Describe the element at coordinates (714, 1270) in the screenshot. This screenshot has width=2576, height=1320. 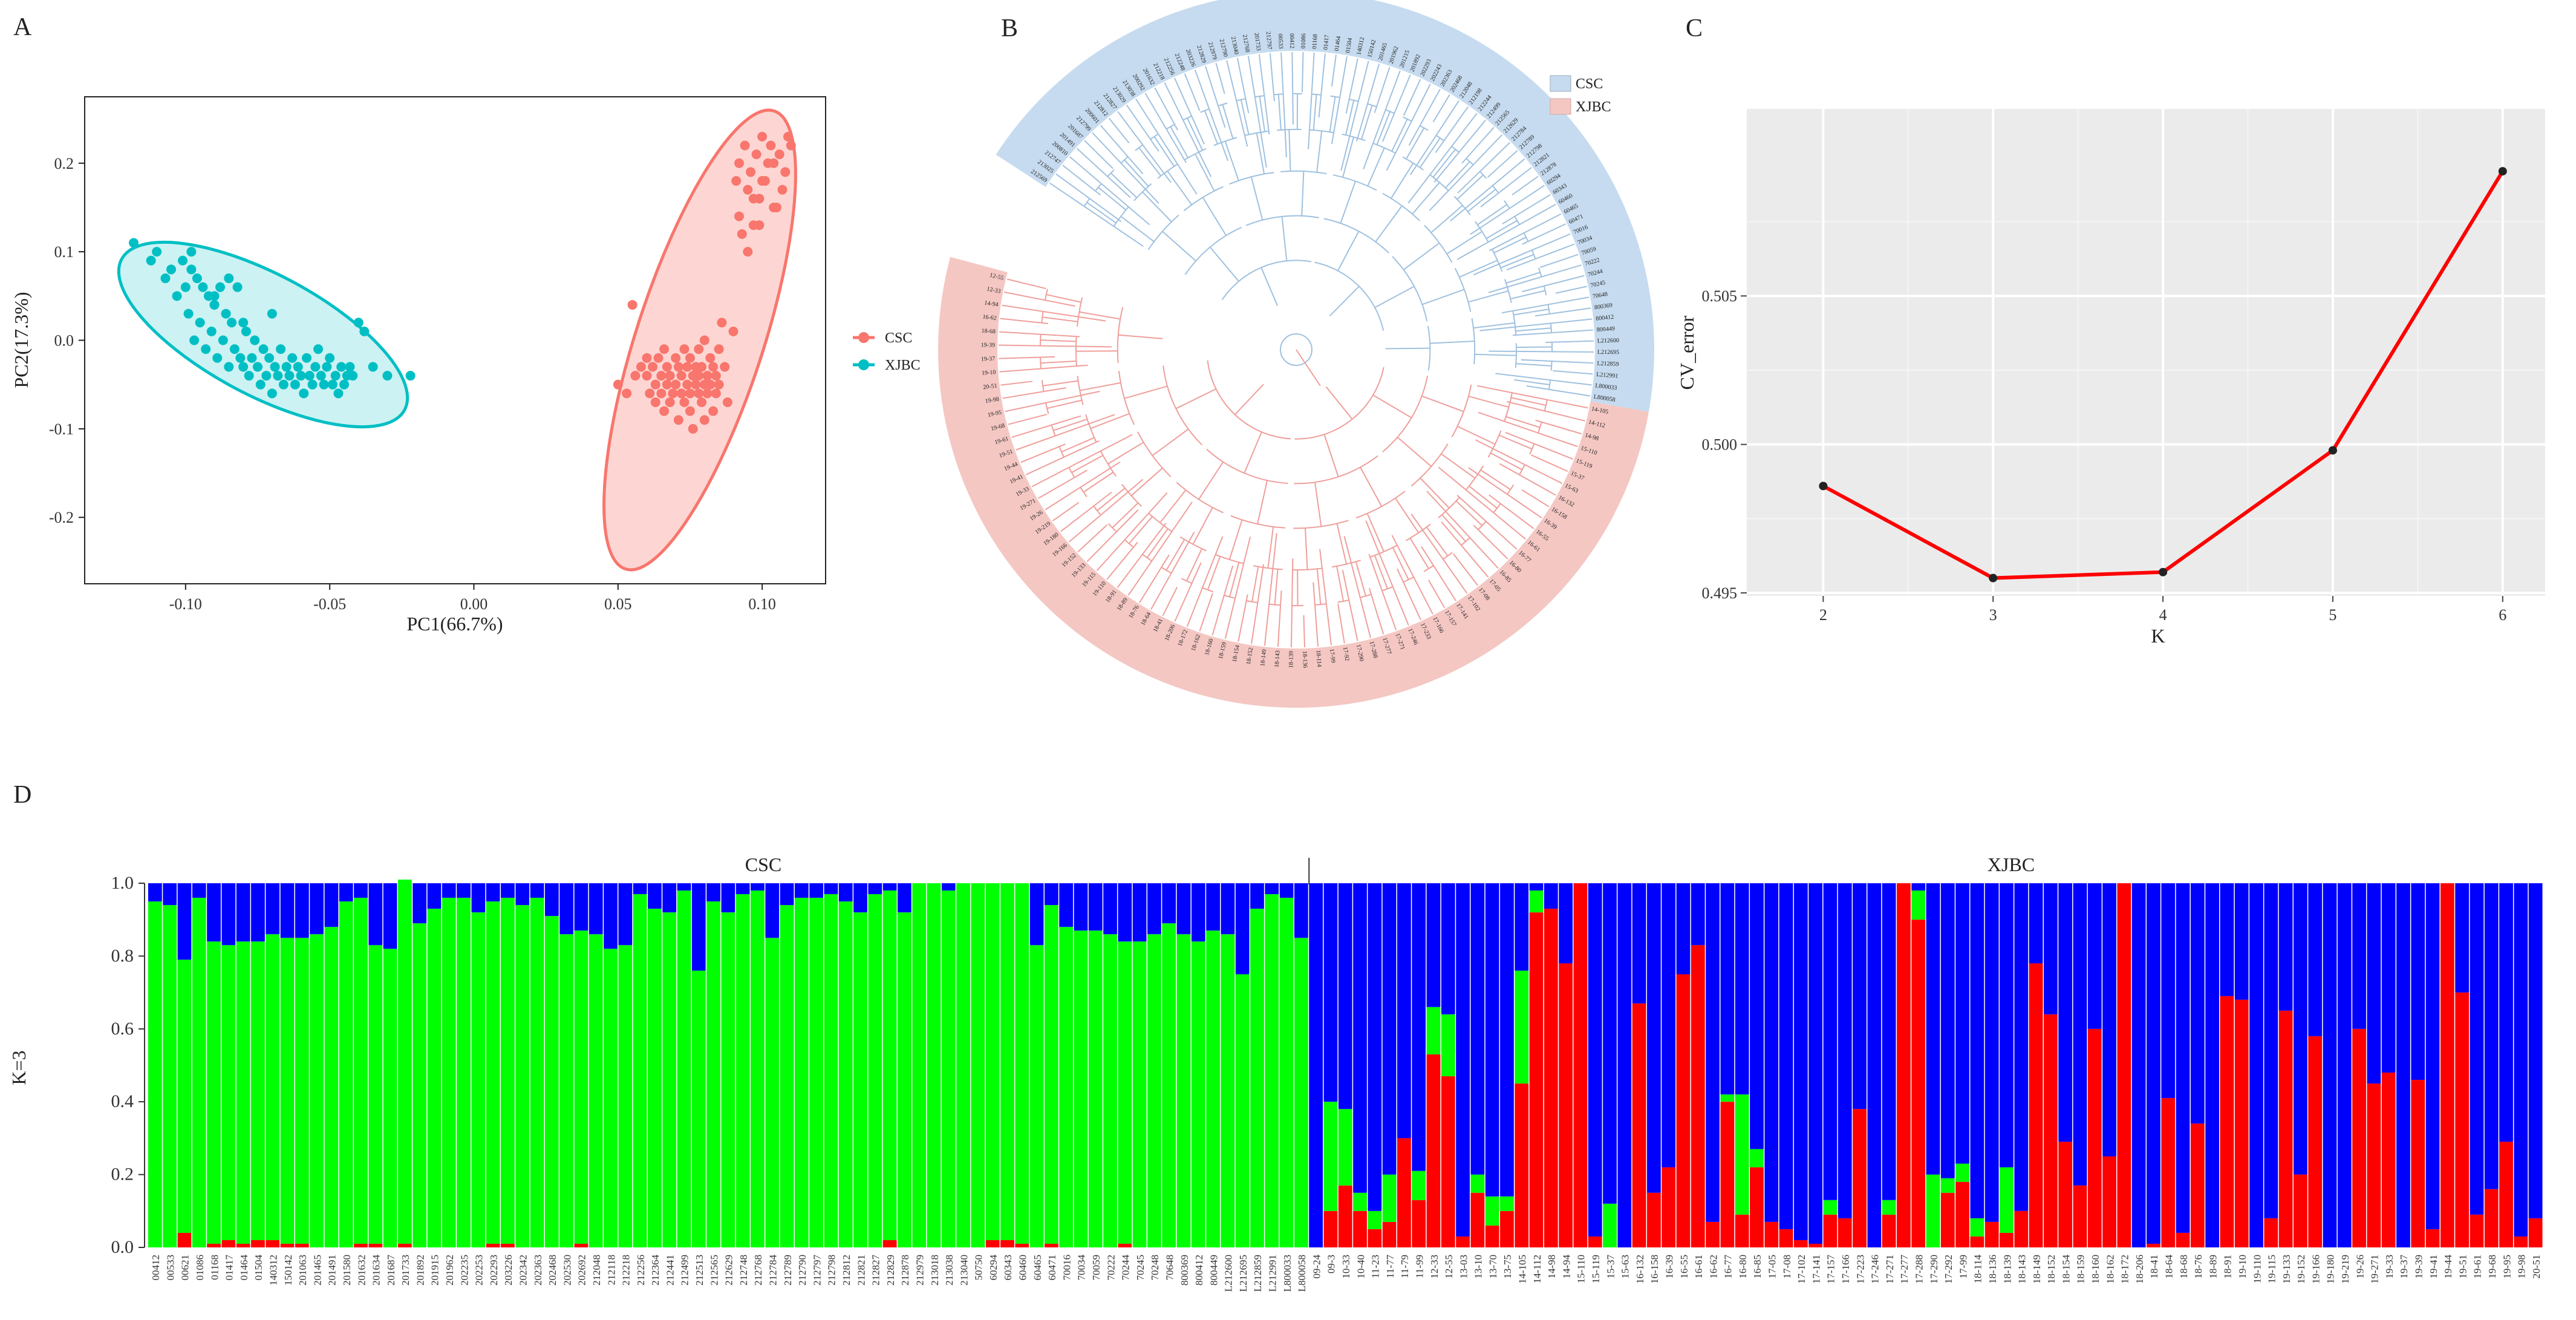
I see `structure-sample-label: 212565` at that location.